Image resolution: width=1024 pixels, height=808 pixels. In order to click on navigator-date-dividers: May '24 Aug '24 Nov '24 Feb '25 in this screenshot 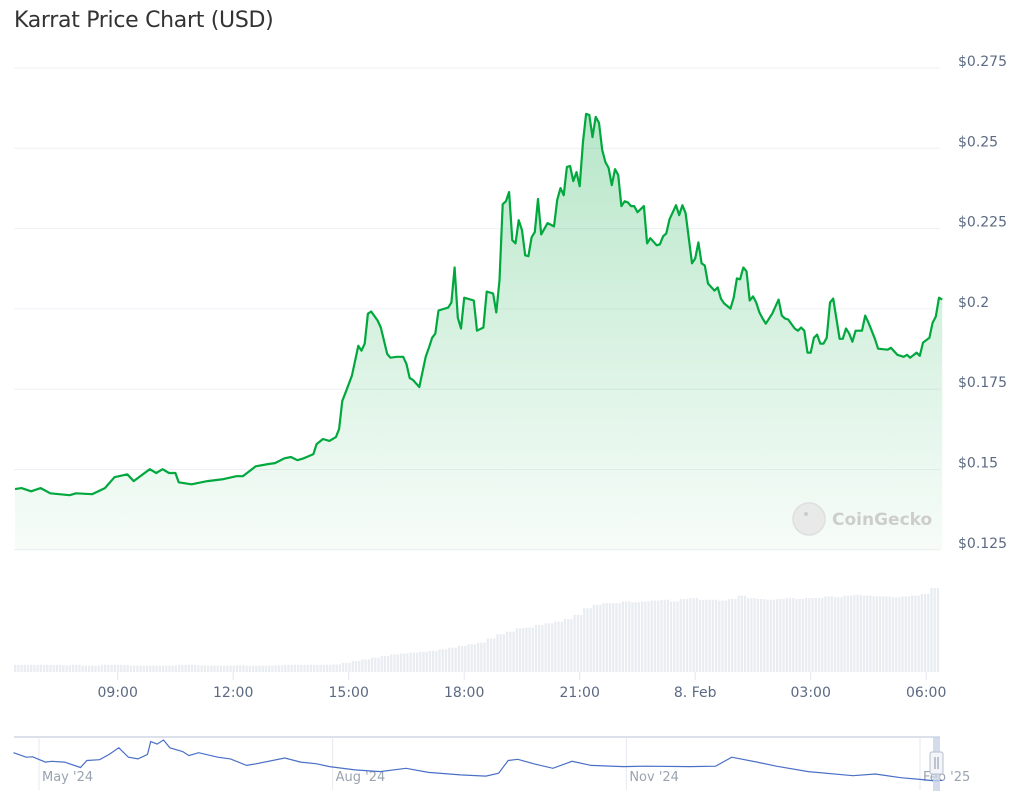, I will do `click(504, 763)`.